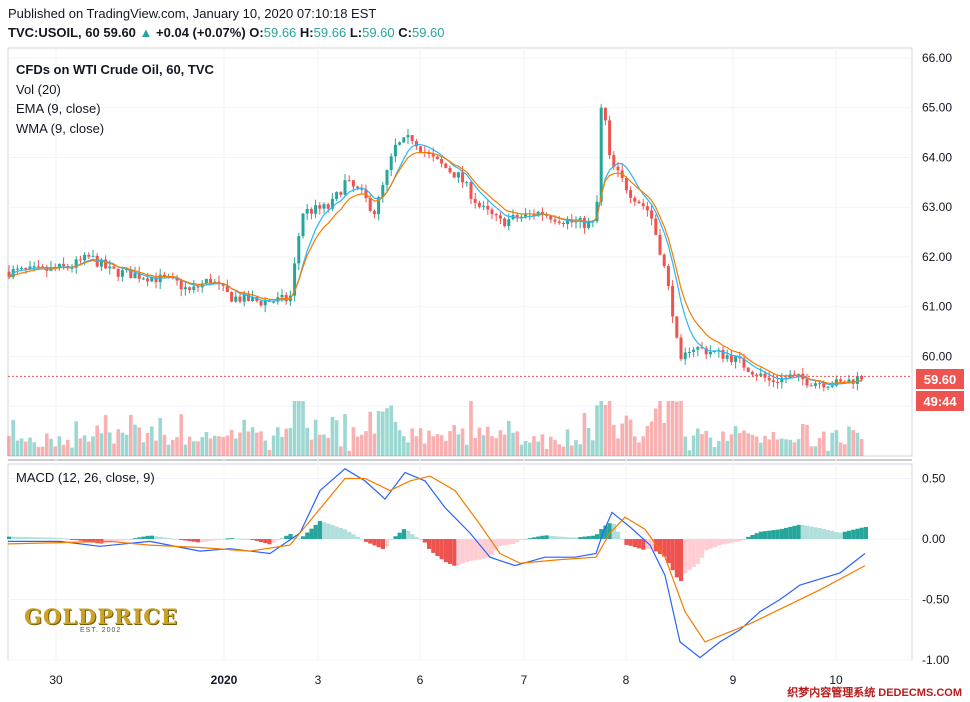  What do you see at coordinates (937, 307) in the screenshot?
I see `price-tick-label: 61.00` at bounding box center [937, 307].